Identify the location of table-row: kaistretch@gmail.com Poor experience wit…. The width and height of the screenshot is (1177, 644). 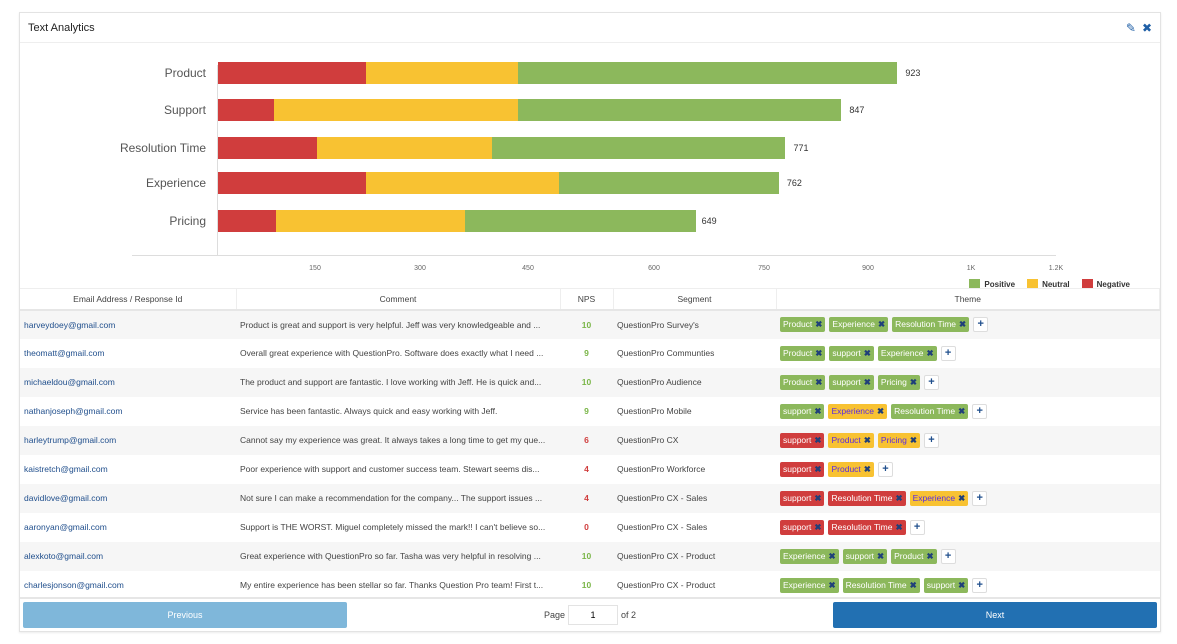
(590, 469).